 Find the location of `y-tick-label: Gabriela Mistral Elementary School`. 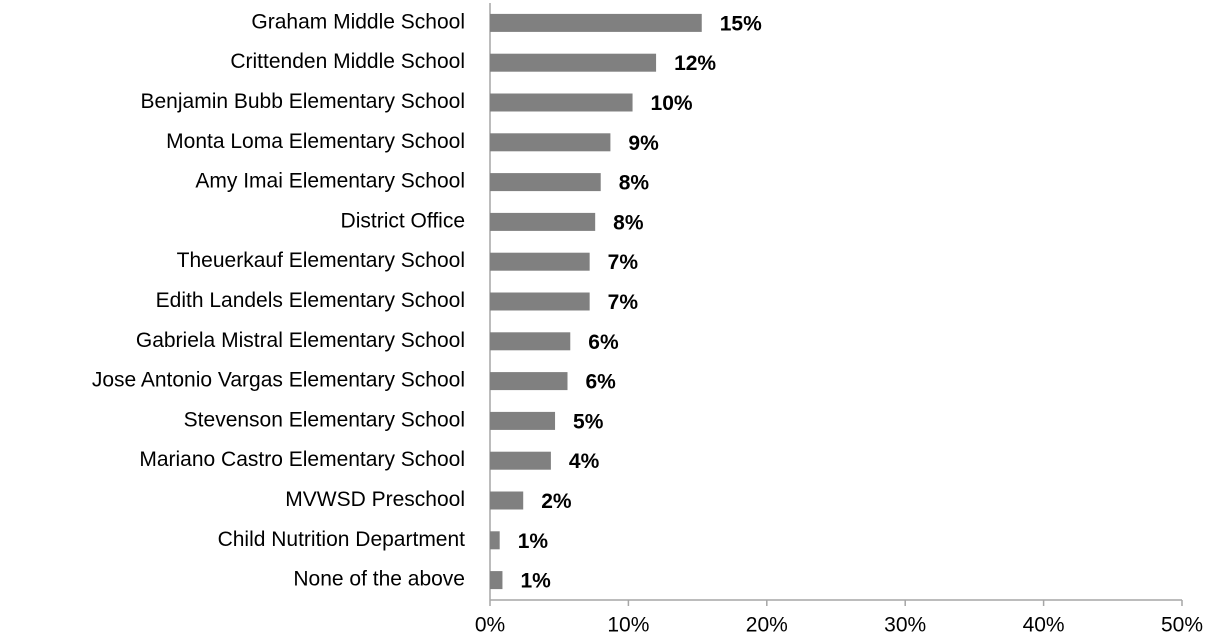

y-tick-label: Gabriela Mistral Elementary School is located at coordinates (300, 340).